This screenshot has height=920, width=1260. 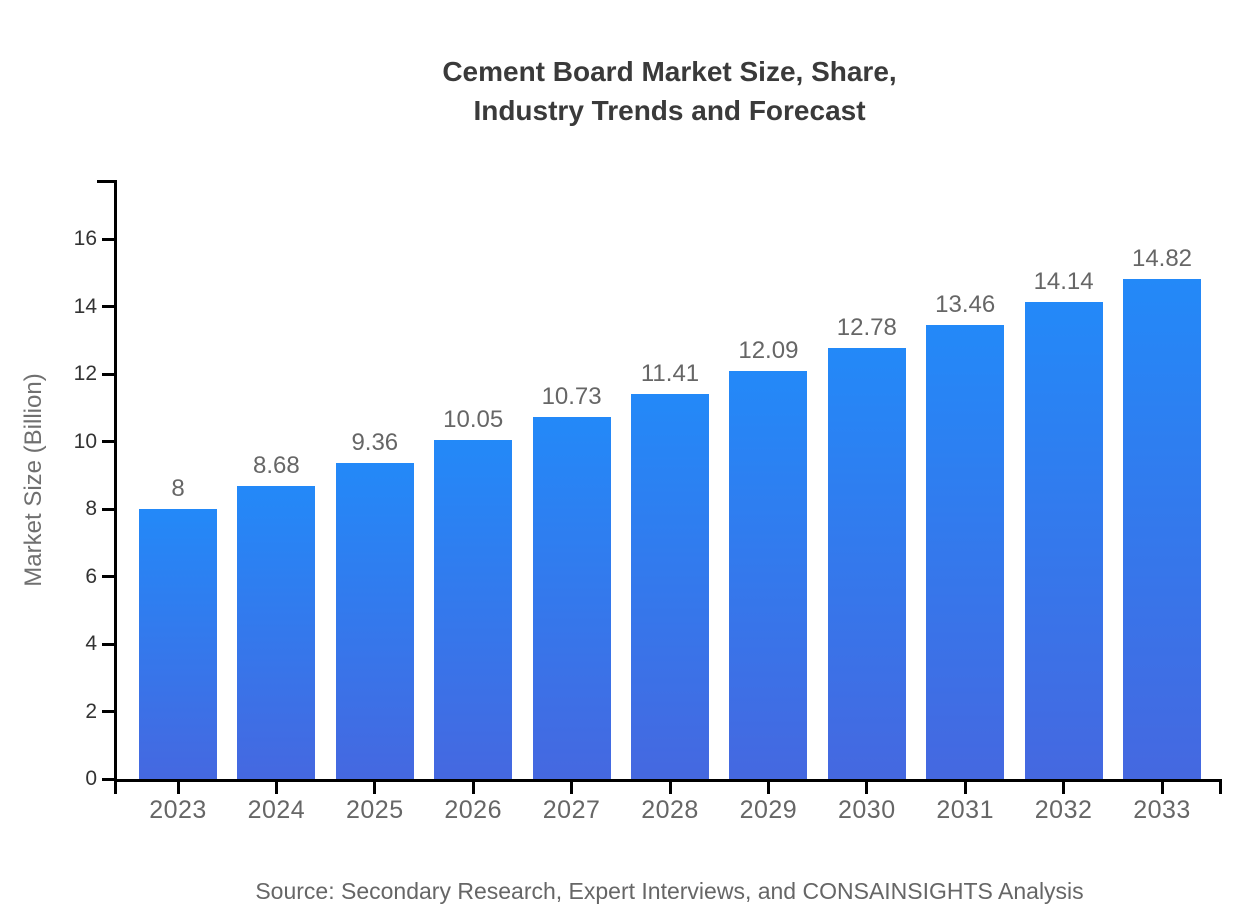 I want to click on x-tick-label: 2029, so click(x=768, y=810).